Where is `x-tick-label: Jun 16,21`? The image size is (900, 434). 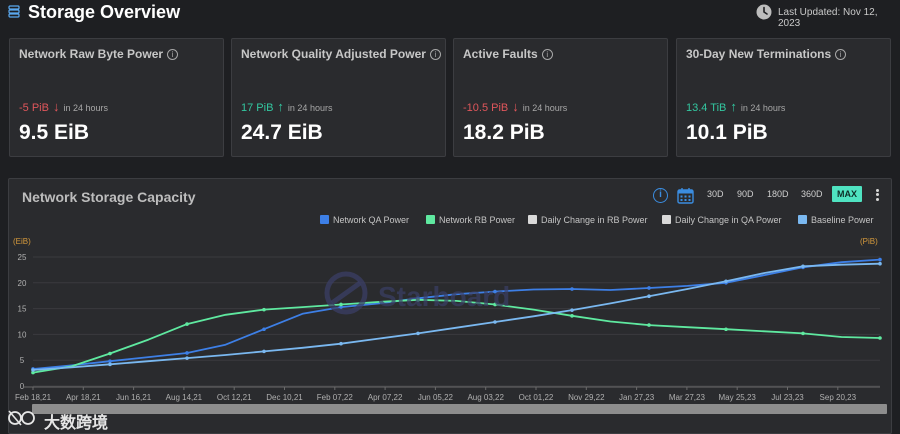
x-tick-label: Jun 16,21 is located at coordinates (134, 397).